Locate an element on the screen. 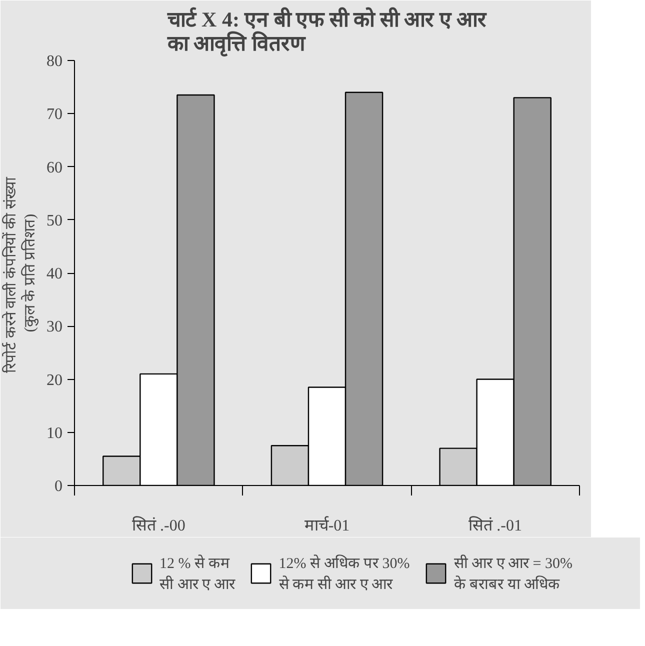  x-tick-label: मार्च-01 is located at coordinates (327, 525).